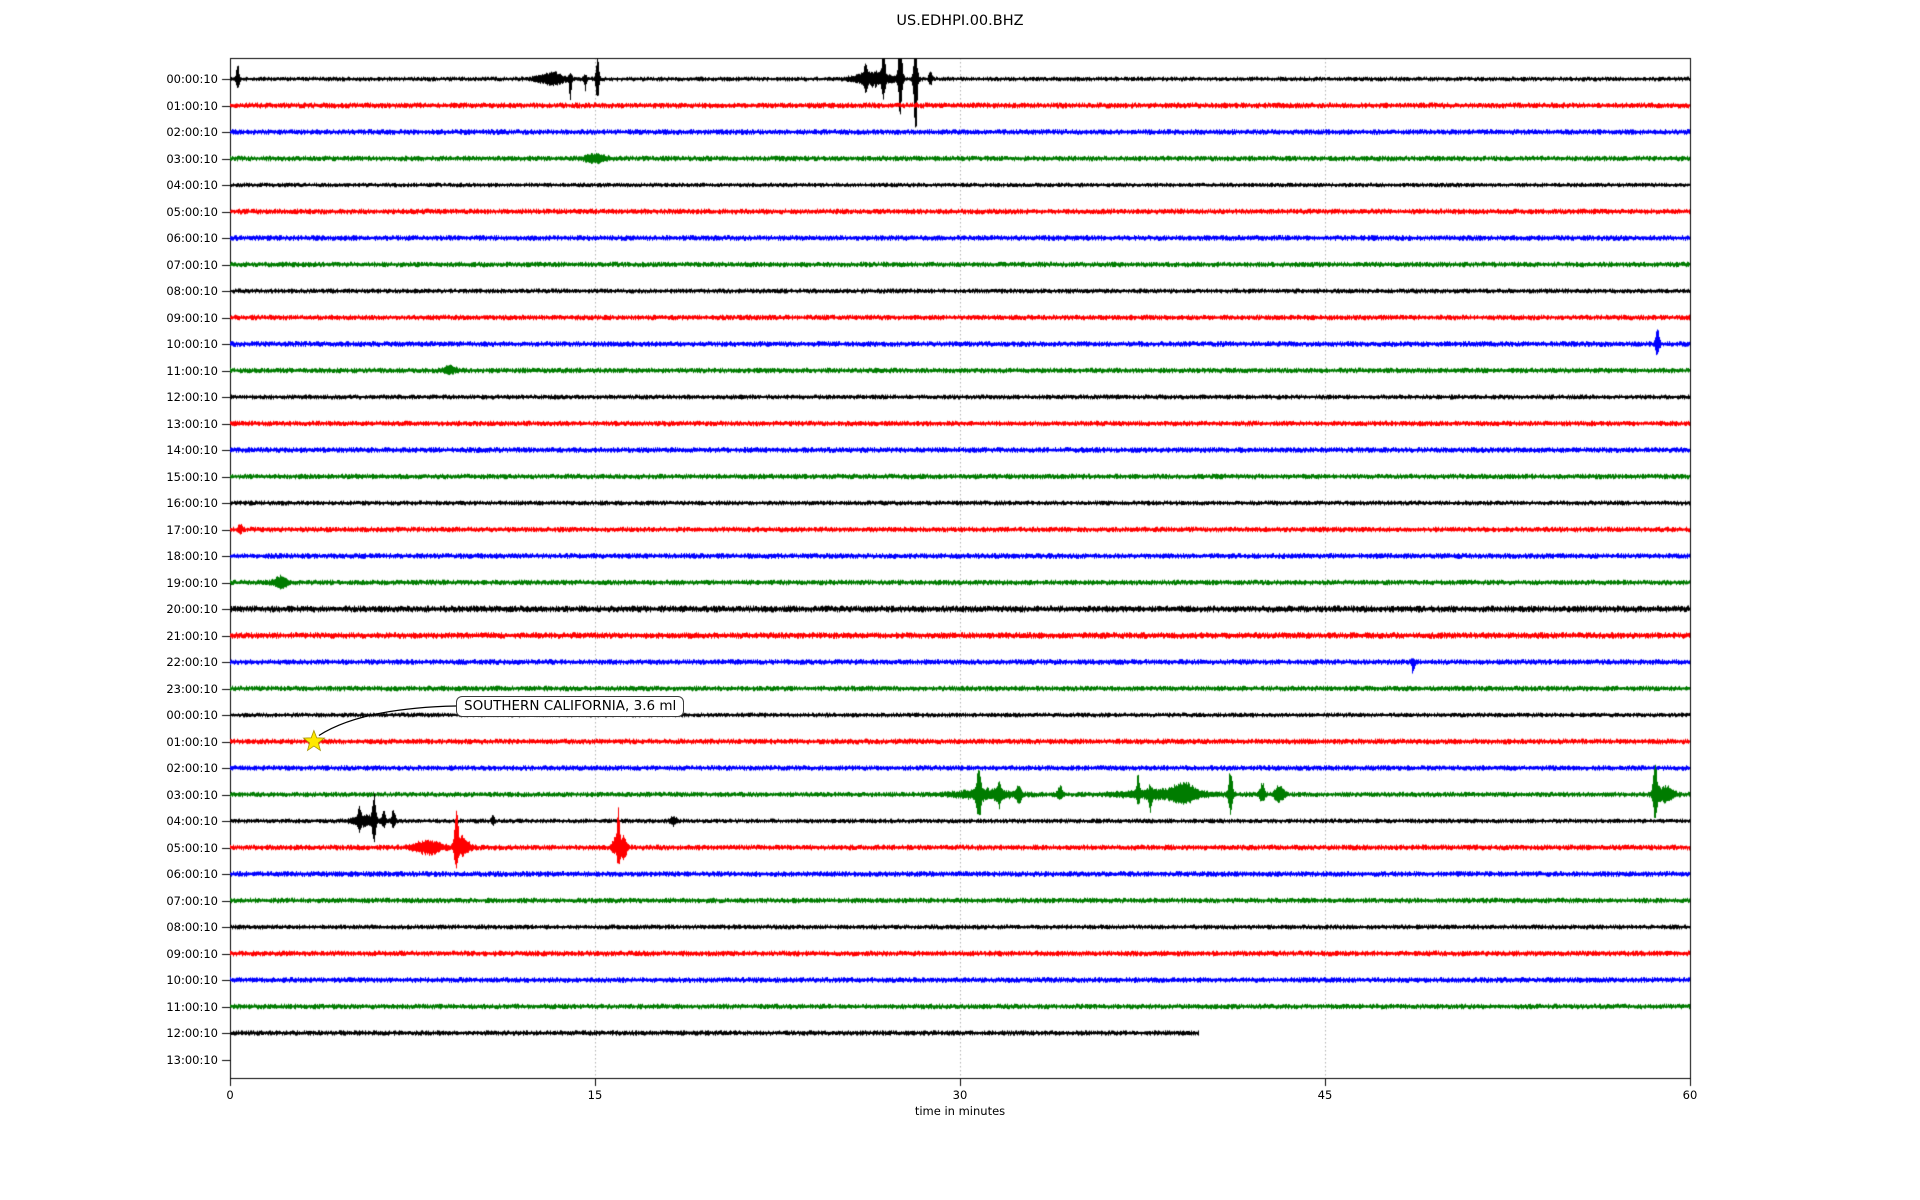 Image resolution: width=1920 pixels, height=1200 pixels. I want to click on x-tick-label: 0, so click(230, 1095).